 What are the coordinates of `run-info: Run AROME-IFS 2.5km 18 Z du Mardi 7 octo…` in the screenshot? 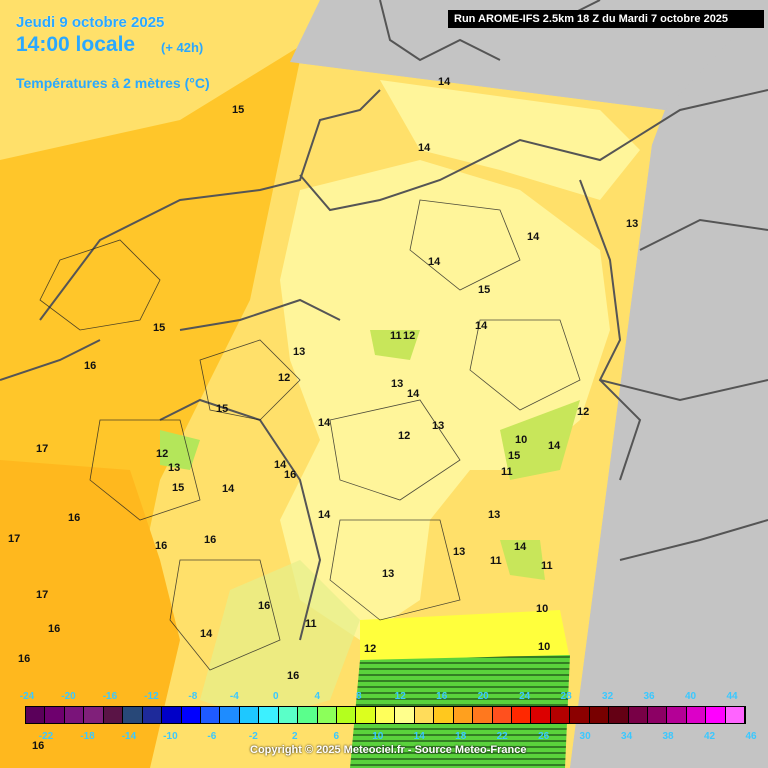 It's located at (606, 19).